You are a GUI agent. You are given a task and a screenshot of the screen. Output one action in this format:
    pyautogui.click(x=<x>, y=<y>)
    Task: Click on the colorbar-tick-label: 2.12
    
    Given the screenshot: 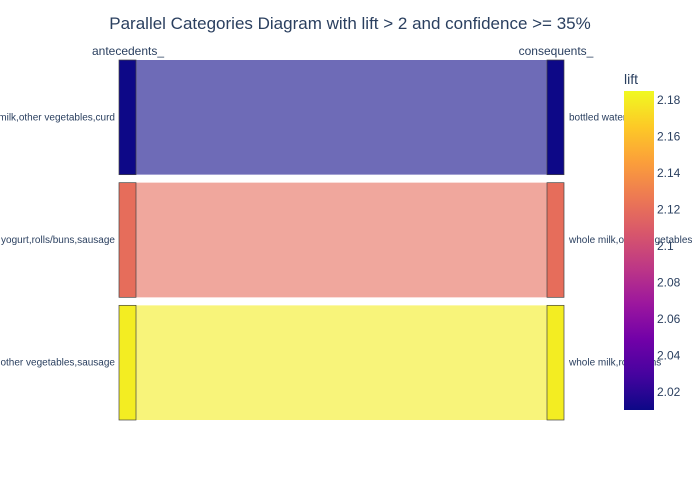 What is the action you would take?
    pyautogui.click(x=669, y=209)
    